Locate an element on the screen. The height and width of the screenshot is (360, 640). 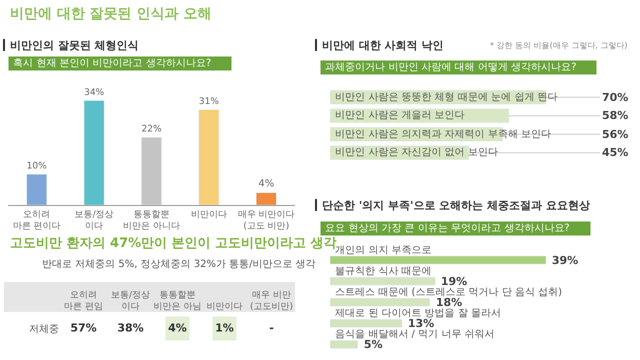
x-tick-label: 통통할뿐 비만은 아니다 is located at coordinates (151, 221).